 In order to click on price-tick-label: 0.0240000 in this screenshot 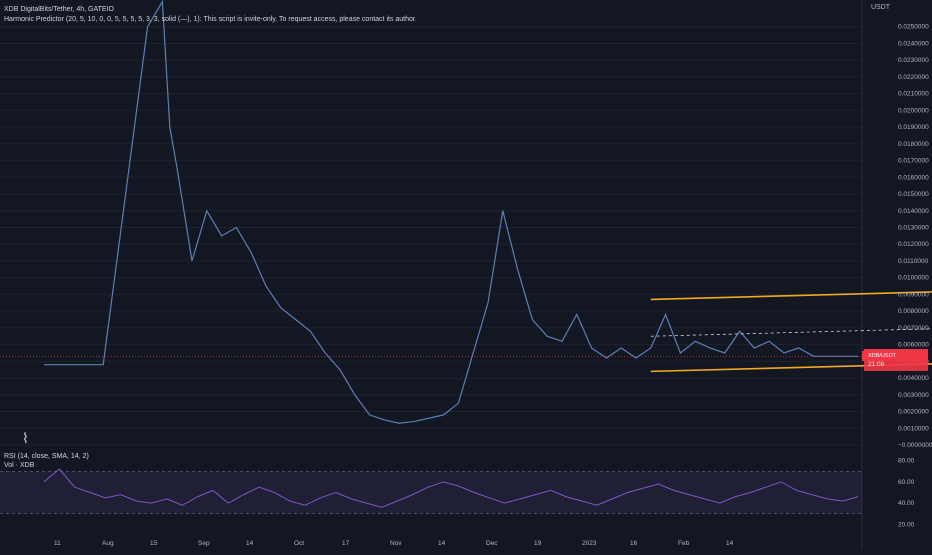, I will do `click(913, 43)`.